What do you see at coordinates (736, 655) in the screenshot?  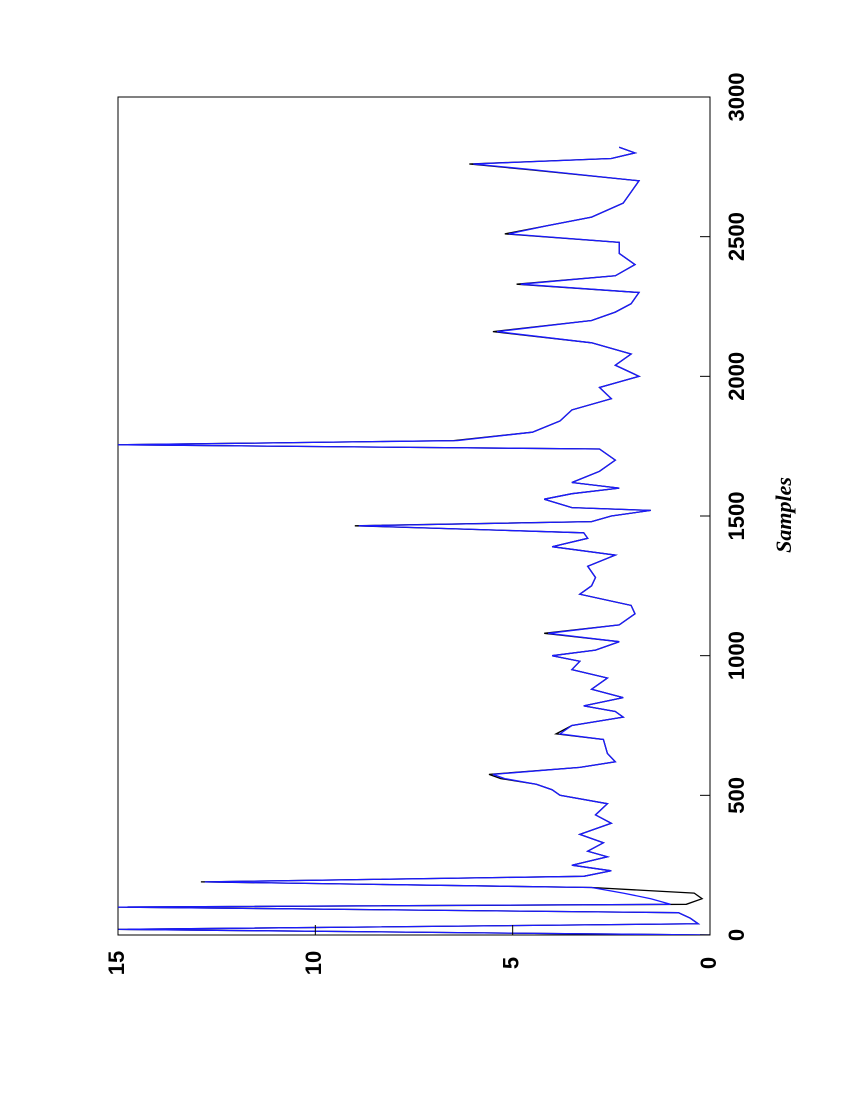 I see `x-tick-label: 1000` at bounding box center [736, 655].